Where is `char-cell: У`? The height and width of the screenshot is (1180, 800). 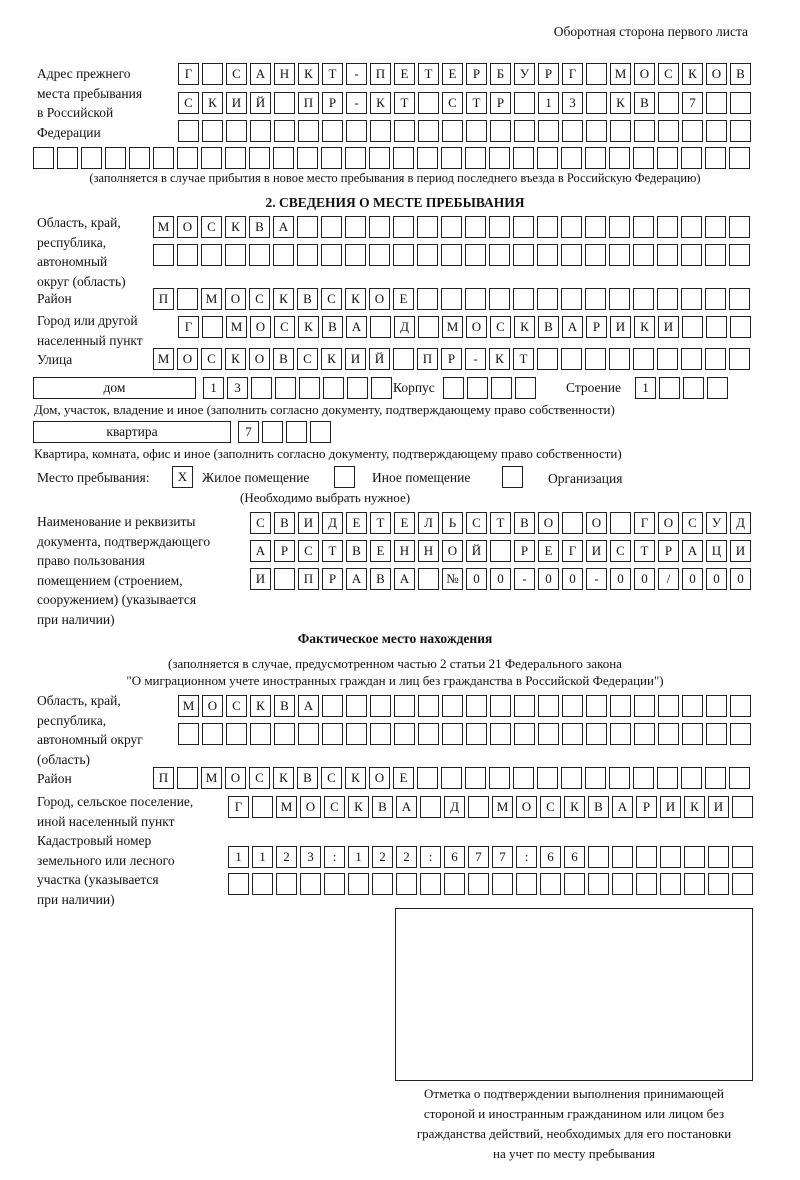 char-cell: У is located at coordinates (716, 523).